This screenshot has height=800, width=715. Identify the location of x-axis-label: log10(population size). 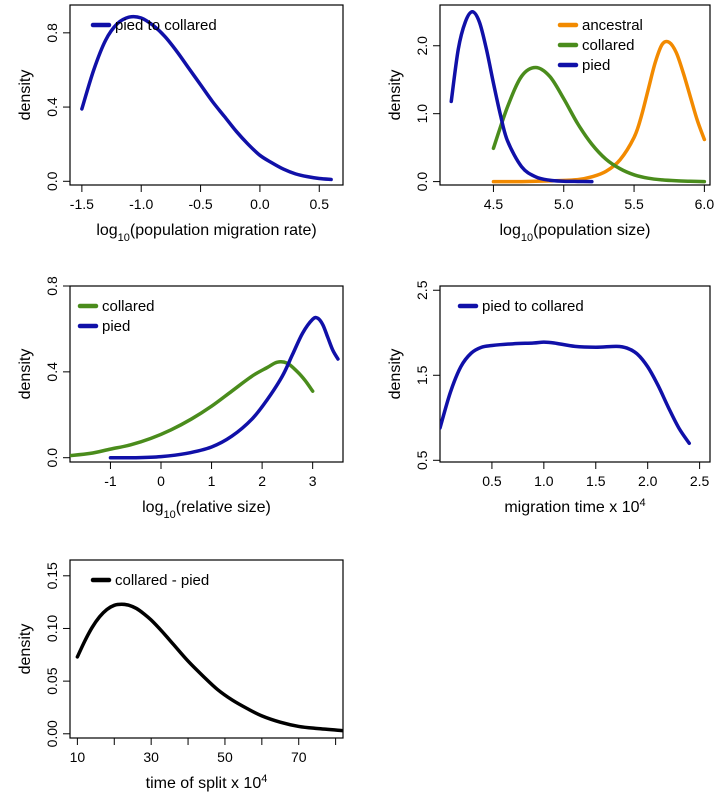
(574, 233).